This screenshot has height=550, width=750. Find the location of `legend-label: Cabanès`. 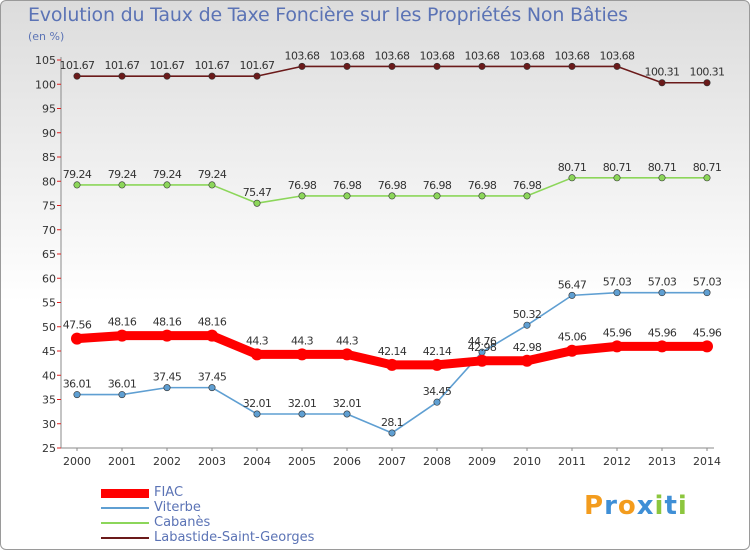

legend-label: Cabanès is located at coordinates (182, 522).